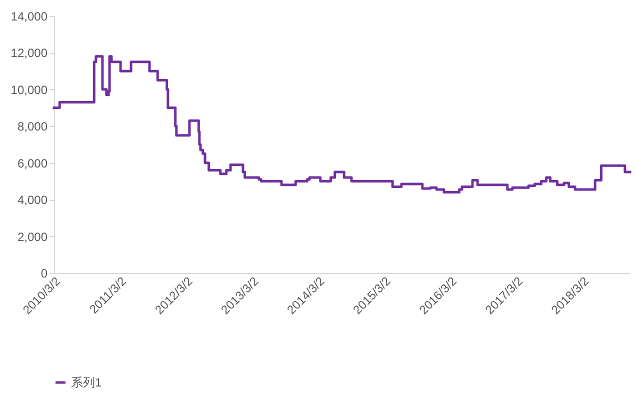 This screenshot has width=636, height=401. Describe the element at coordinates (32, 237) in the screenshot. I see `y-tick-label: 2,000` at that location.